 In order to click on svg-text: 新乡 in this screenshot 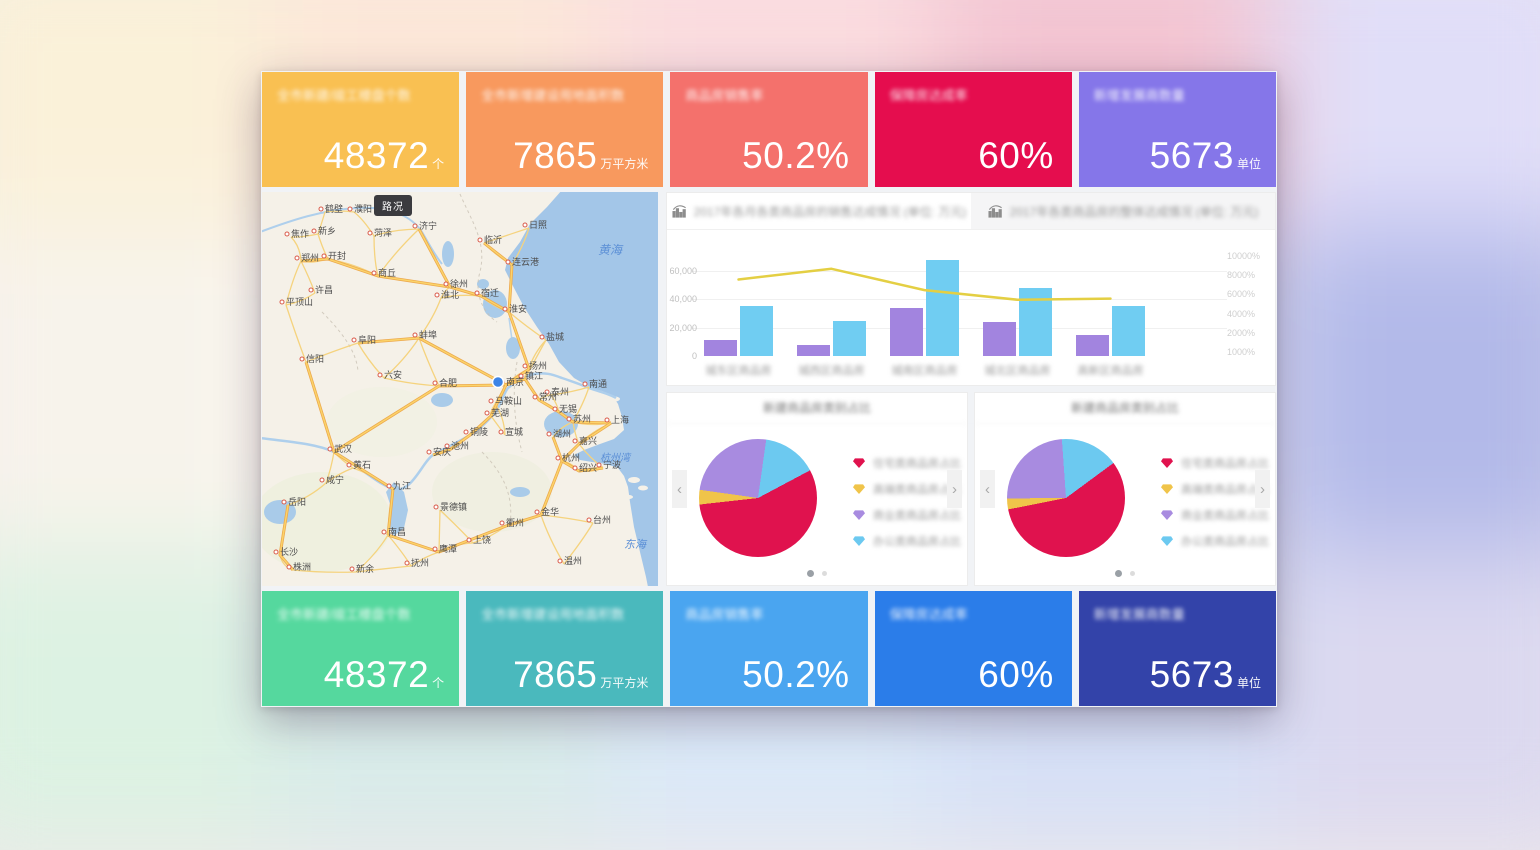, I will do `click(327, 230)`.